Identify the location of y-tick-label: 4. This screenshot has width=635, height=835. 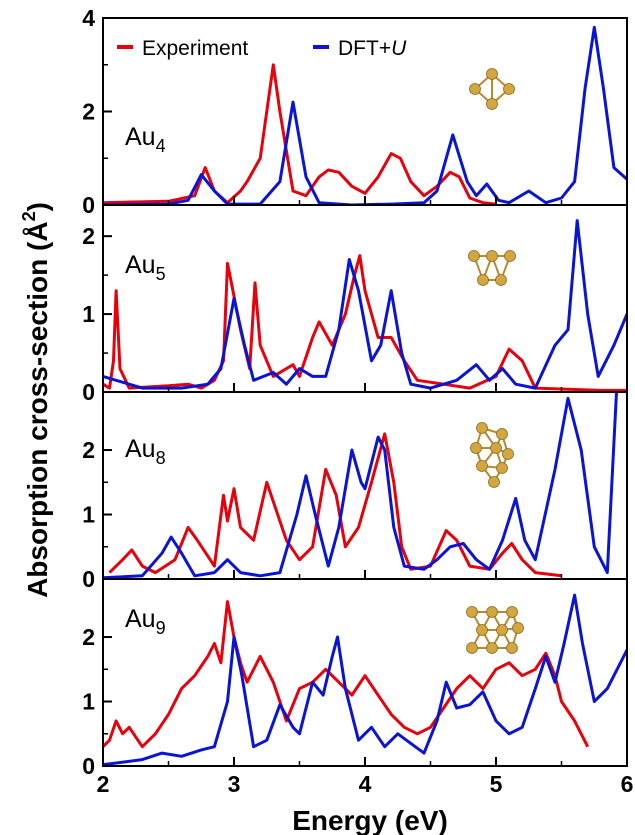
(88, 18).